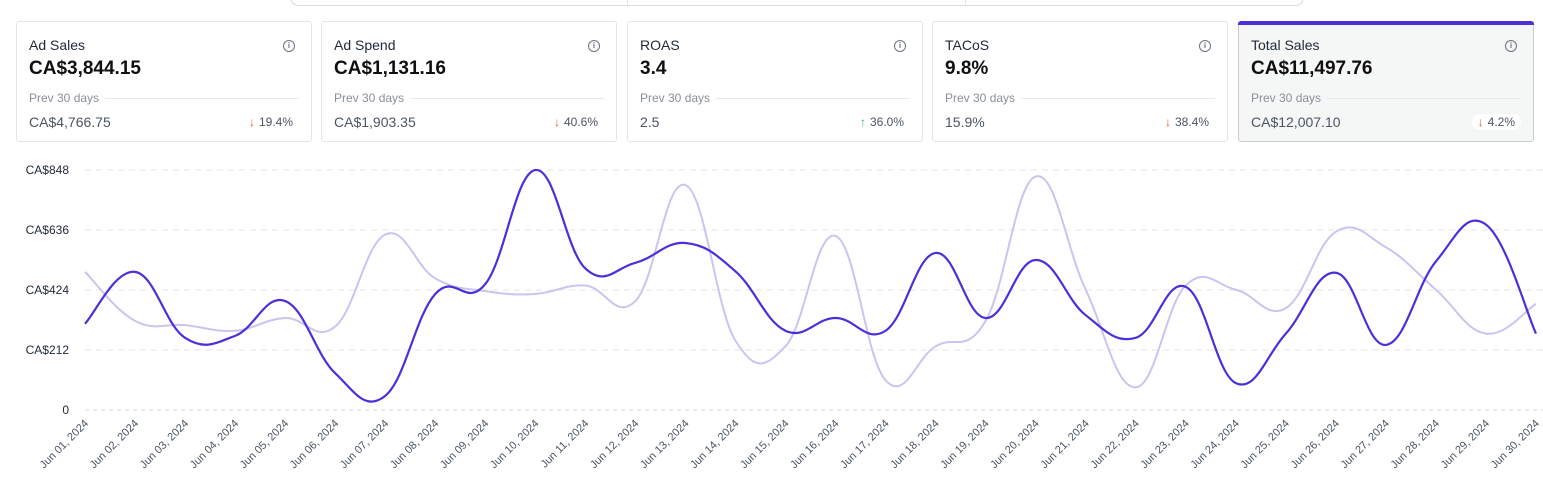 The image size is (1543, 498). Describe the element at coordinates (214, 444) in the screenshot. I see `x-tick-label: Jun 04, 2024` at that location.